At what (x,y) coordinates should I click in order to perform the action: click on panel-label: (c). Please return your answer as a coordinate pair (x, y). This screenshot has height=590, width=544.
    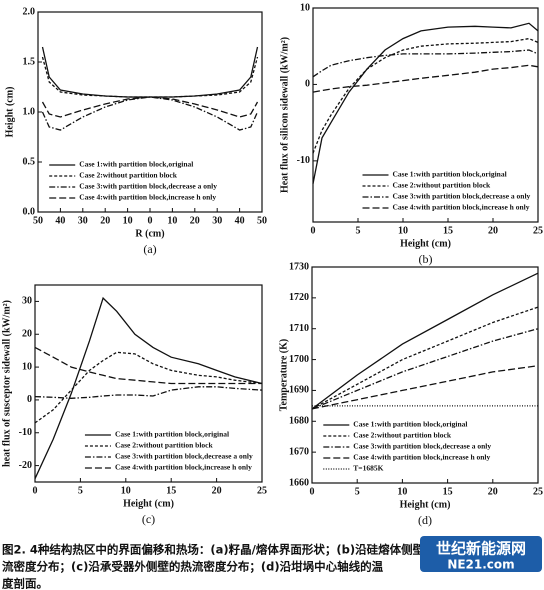
    Looking at the image, I should click on (148, 519).